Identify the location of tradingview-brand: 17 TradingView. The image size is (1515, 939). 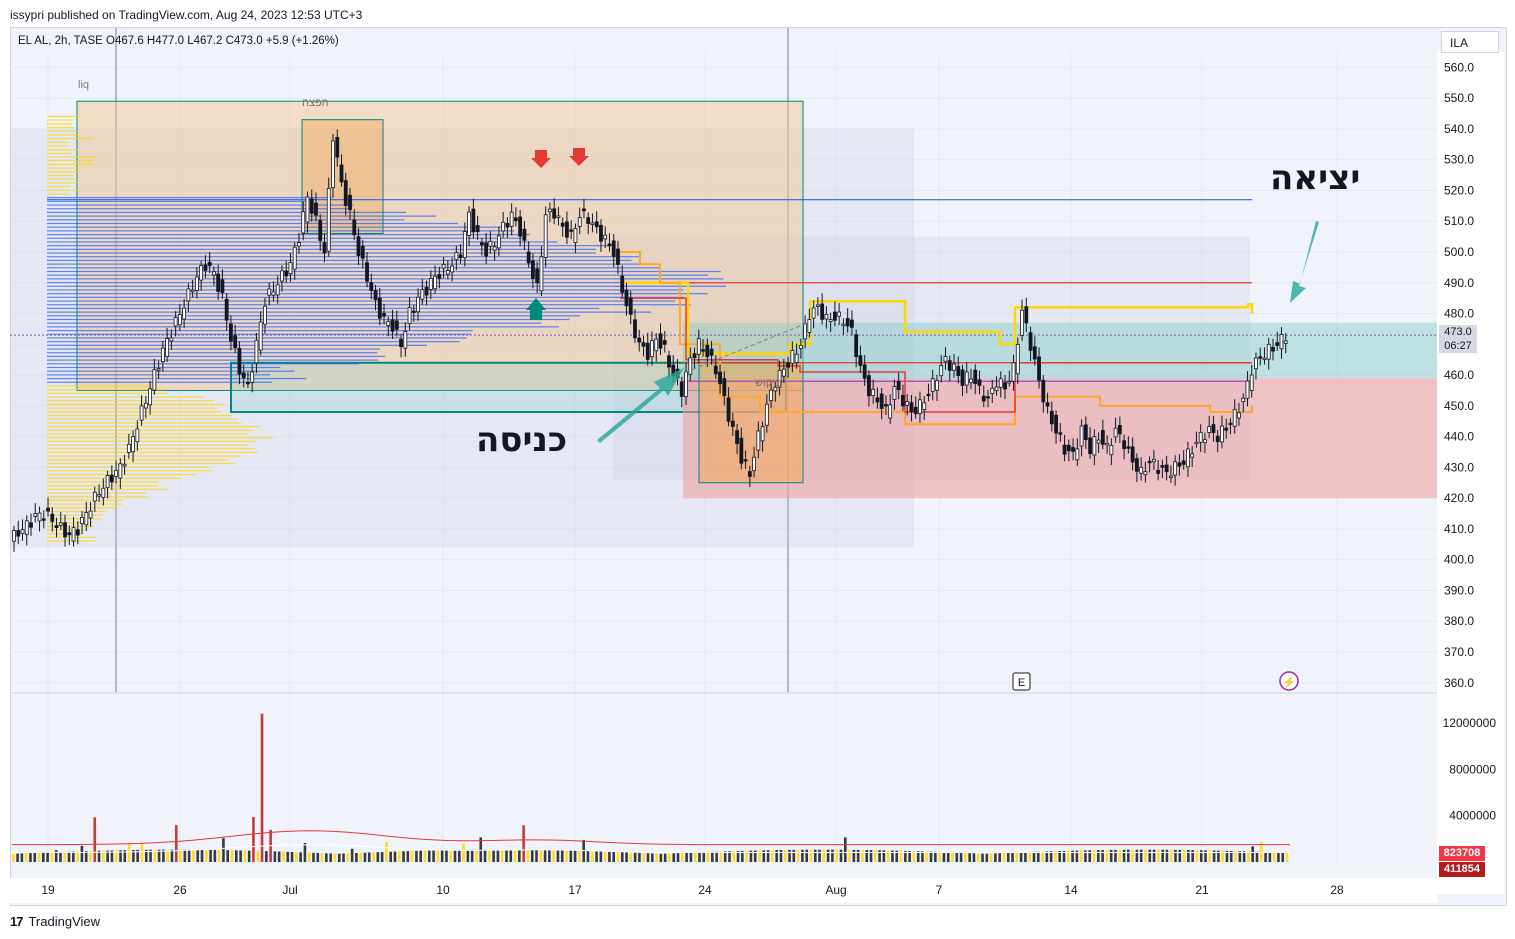
(55, 921).